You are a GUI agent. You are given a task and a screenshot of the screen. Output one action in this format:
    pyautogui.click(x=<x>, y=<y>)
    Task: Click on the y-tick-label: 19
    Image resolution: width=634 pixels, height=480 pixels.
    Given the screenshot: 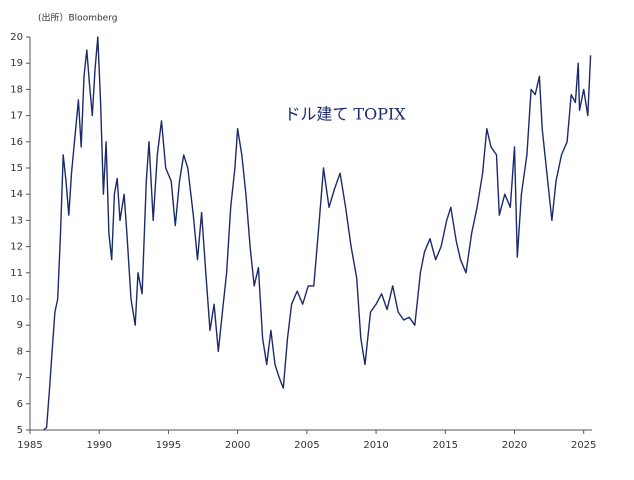 What is the action you would take?
    pyautogui.click(x=16, y=63)
    